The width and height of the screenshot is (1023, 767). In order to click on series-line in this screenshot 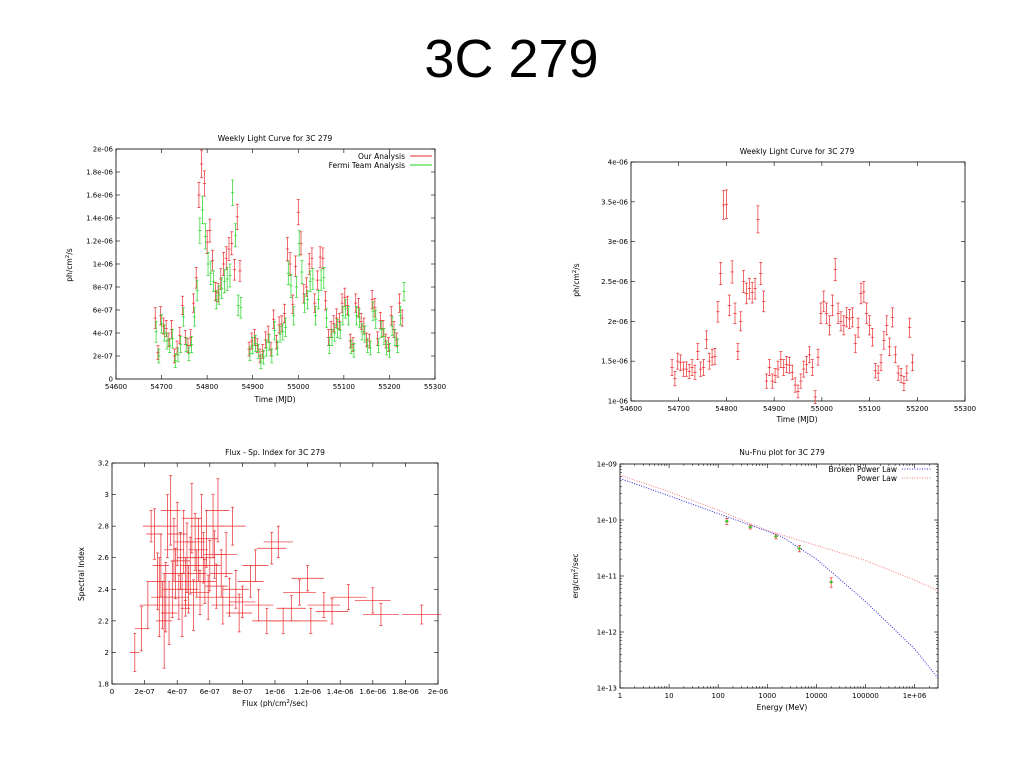, I will do `click(779, 578)`.